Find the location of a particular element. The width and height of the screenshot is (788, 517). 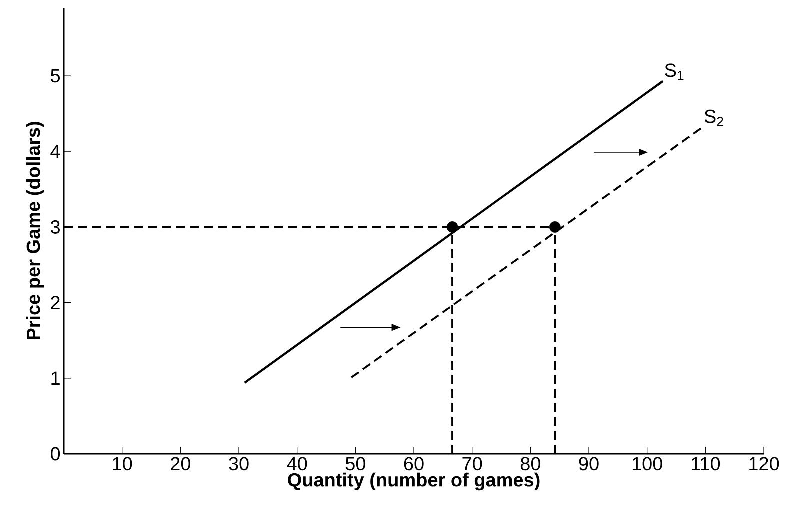

x-tick-label: 20 is located at coordinates (180, 464).